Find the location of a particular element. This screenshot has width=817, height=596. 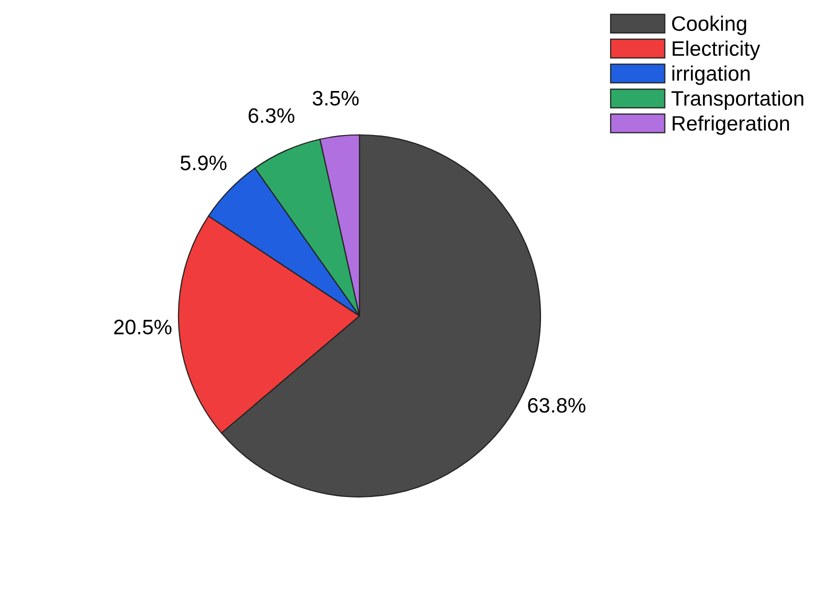

data-label: 63.8% is located at coordinates (557, 405).